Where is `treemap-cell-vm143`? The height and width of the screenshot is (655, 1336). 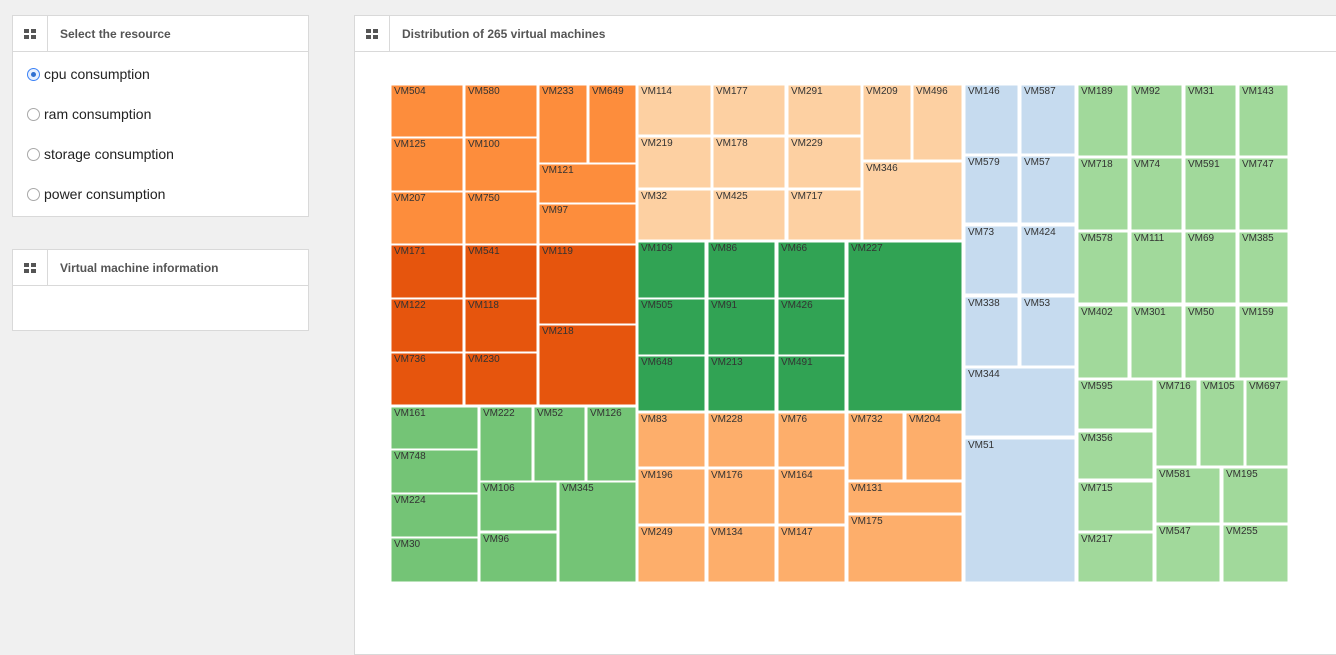 treemap-cell-vm143 is located at coordinates (1263, 120).